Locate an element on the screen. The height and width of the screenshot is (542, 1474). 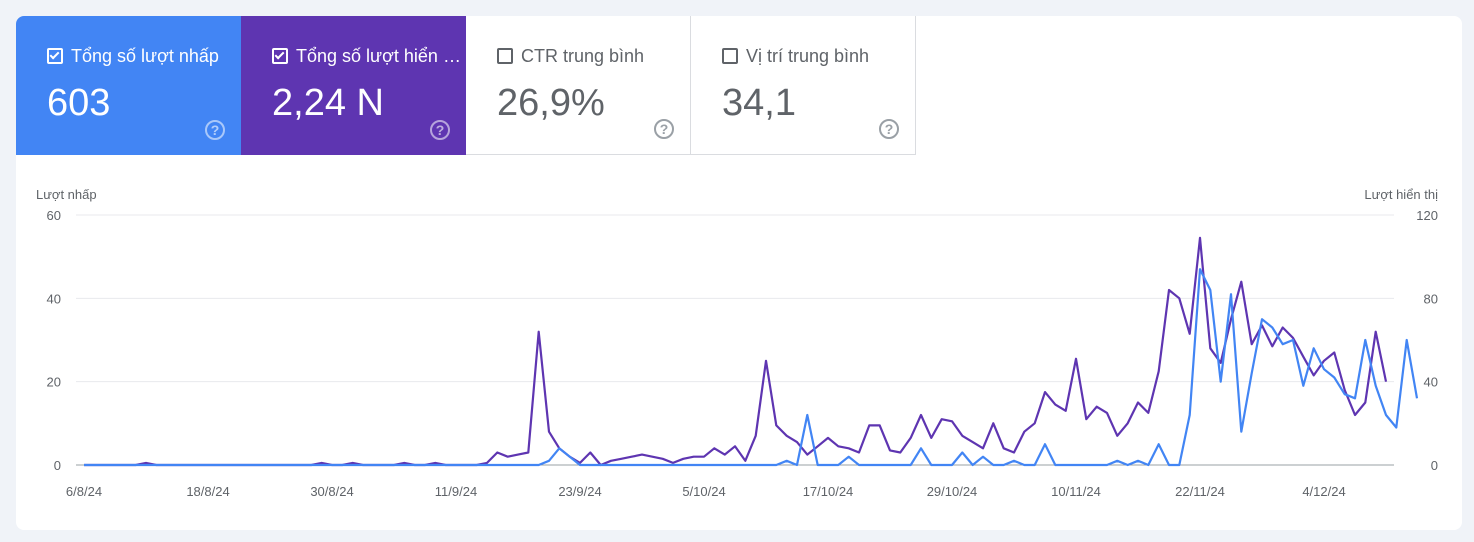
metric-value: 26,9% is located at coordinates (551, 103).